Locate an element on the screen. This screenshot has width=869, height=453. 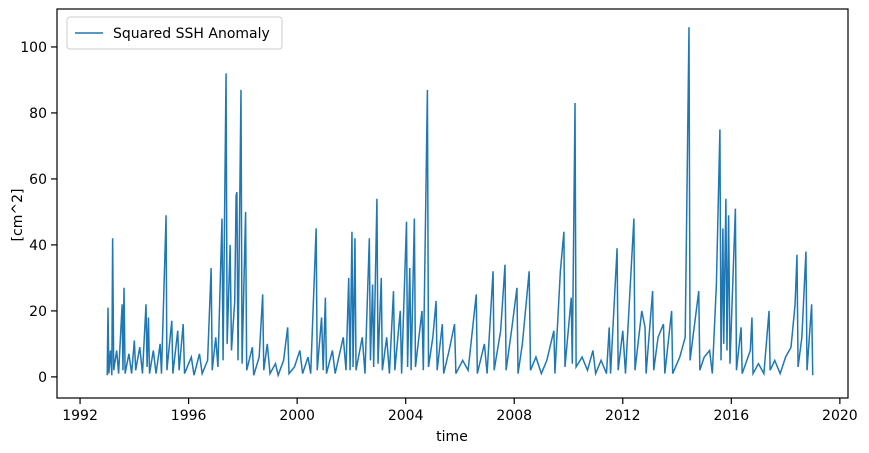
x-tick-label: 2000 is located at coordinates (297, 416).